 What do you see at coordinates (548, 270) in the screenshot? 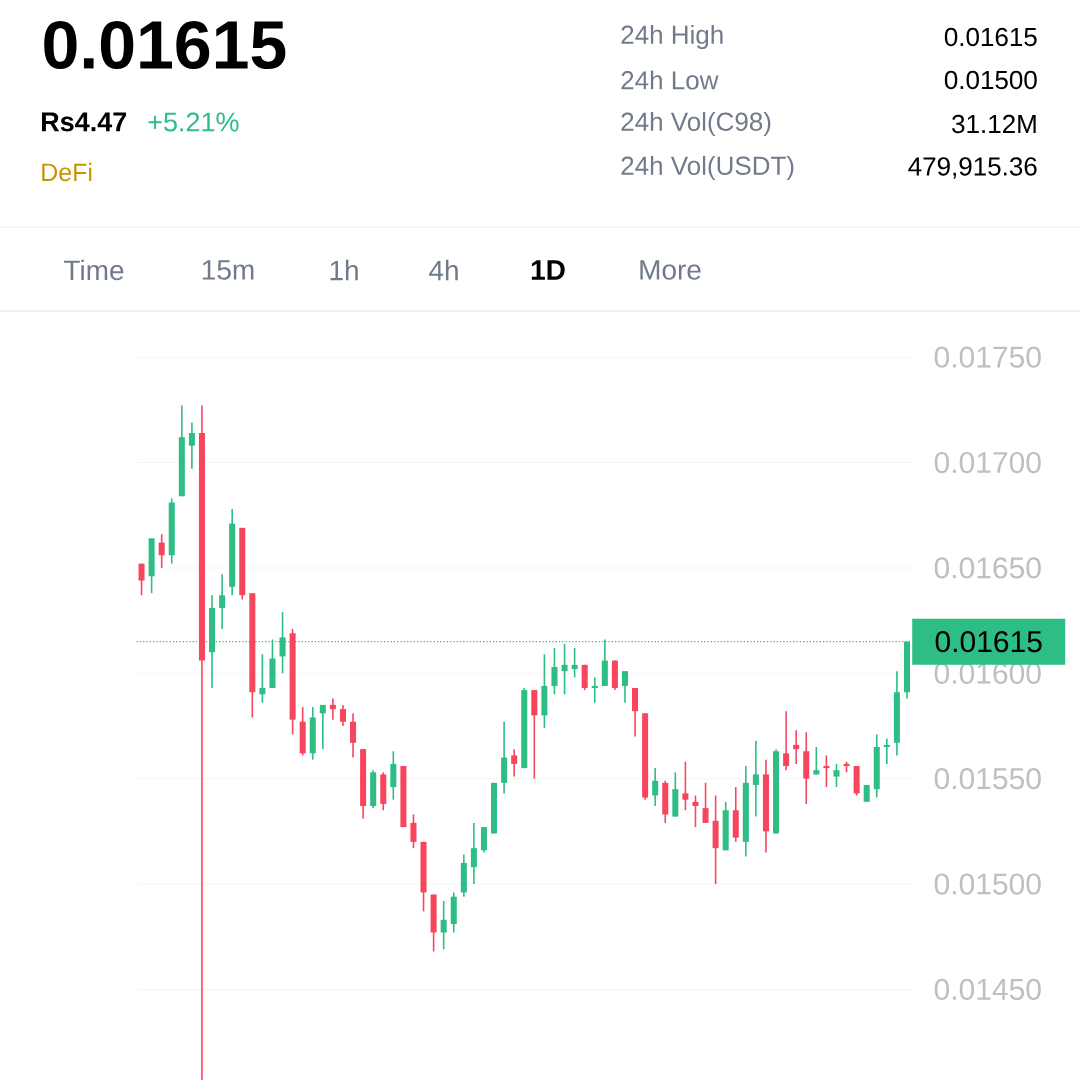
I see `text: 1D` at bounding box center [548, 270].